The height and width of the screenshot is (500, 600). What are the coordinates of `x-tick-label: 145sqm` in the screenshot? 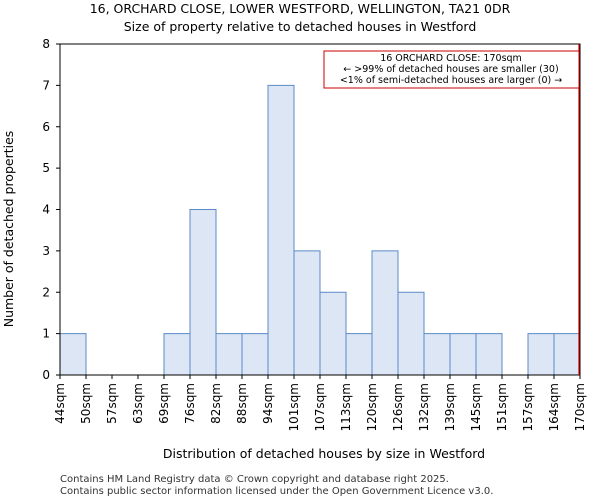 It's located at (476, 407).